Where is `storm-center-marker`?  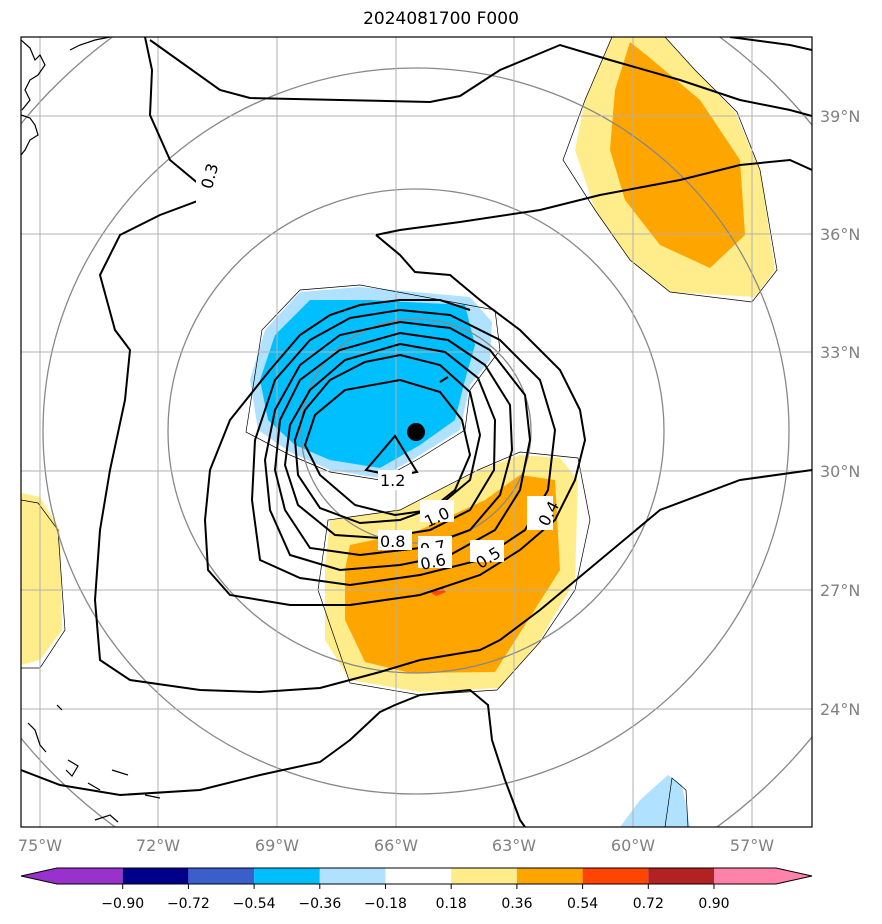
storm-center-marker is located at coordinates (416, 432).